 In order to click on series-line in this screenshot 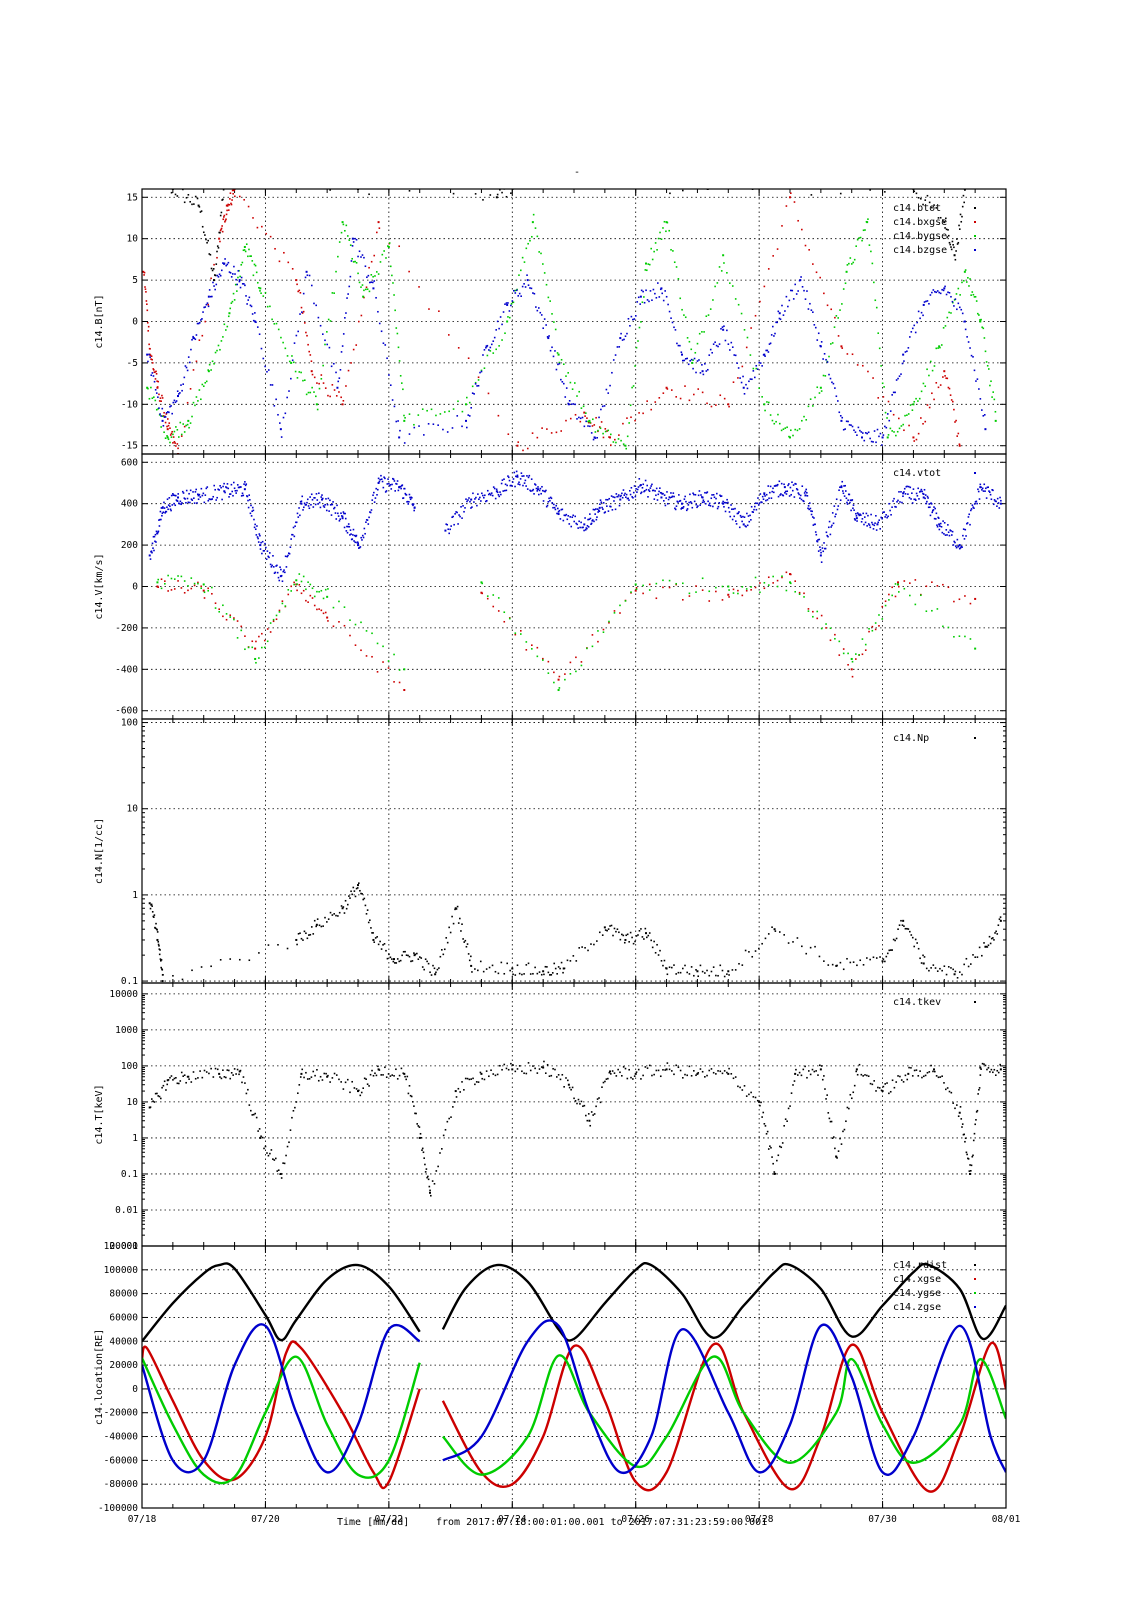, I will do `click(281, 1398)`.